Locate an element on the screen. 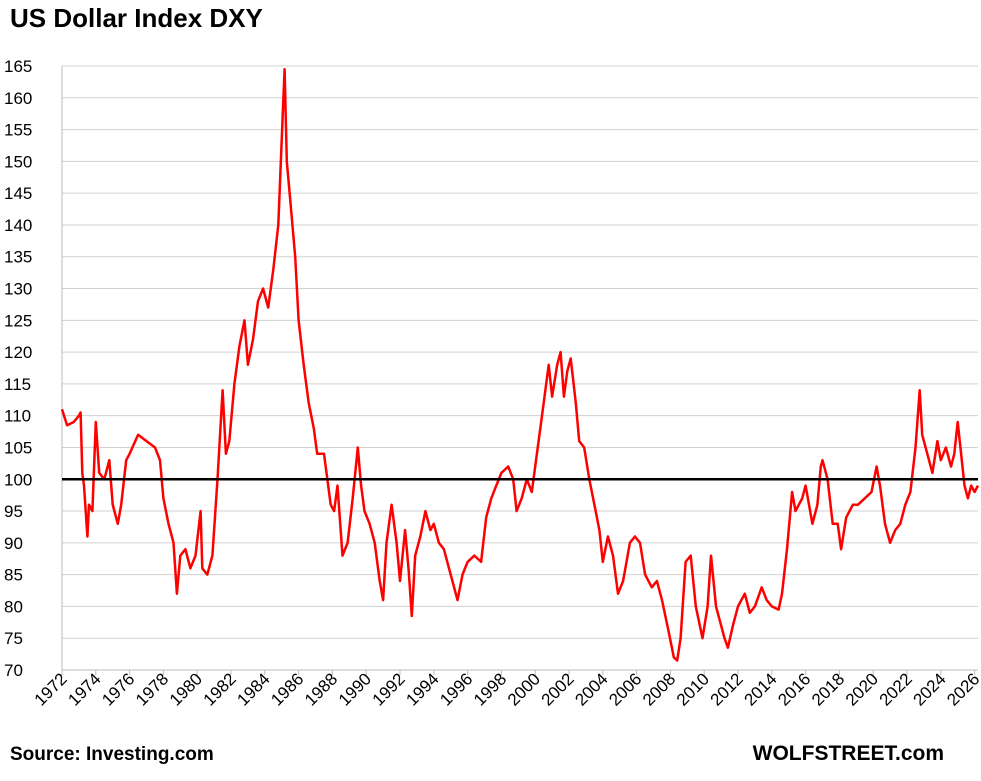 The height and width of the screenshot is (781, 981). x-tick-label: 1998 is located at coordinates (490, 689).